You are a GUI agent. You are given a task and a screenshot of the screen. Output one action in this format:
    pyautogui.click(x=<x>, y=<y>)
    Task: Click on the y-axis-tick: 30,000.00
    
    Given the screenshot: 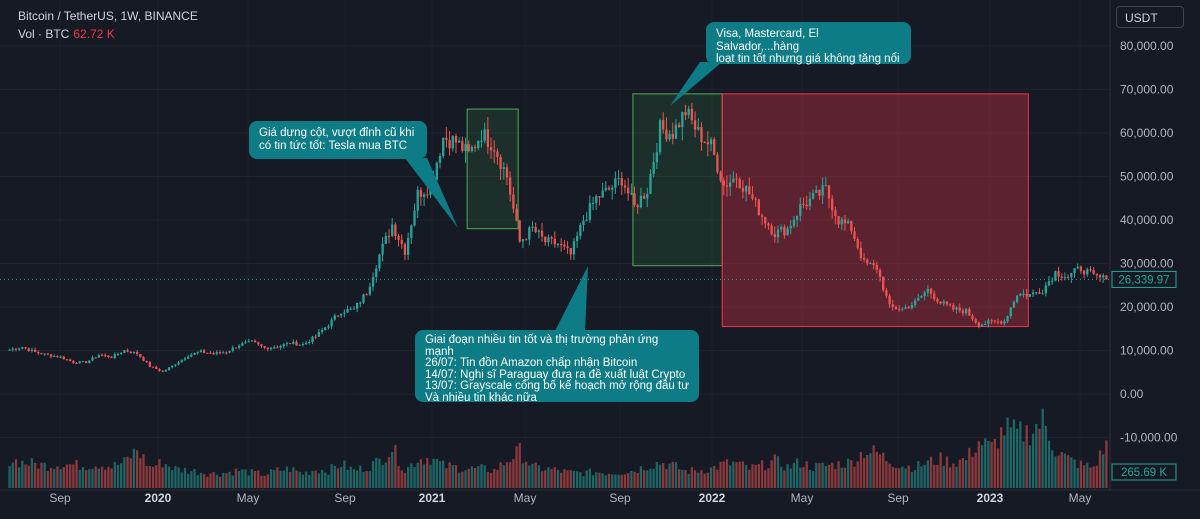 What is the action you would take?
    pyautogui.click(x=1147, y=264)
    